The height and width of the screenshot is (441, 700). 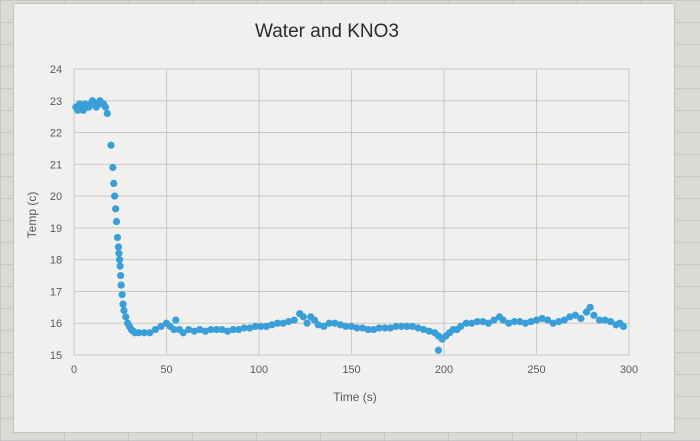 What do you see at coordinates (56, 102) in the screenshot?
I see `y-tick-label: 23` at bounding box center [56, 102].